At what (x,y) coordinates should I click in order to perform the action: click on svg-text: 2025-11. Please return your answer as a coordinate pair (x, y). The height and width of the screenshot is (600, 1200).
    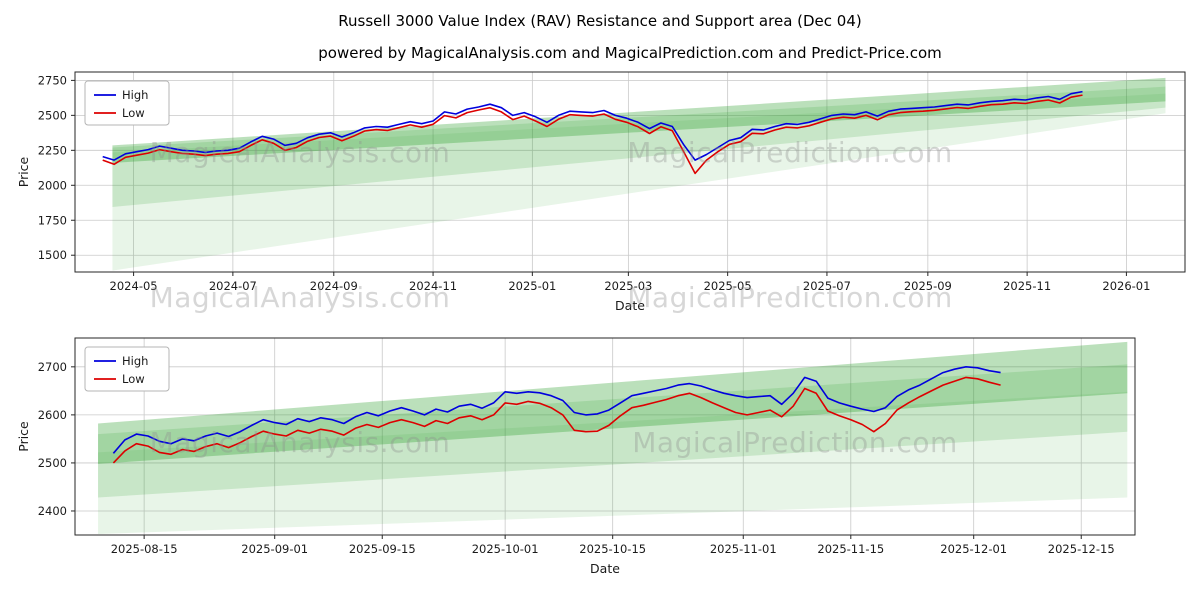
    Looking at the image, I should click on (1027, 286).